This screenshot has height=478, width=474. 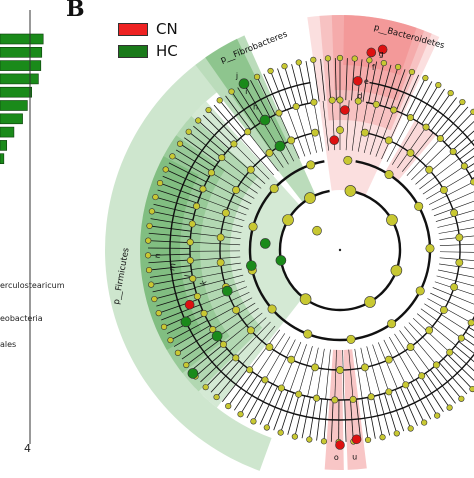 What do you see at coordinates (167, 29) in the screenshot?
I see `legend-label-cn: CN` at bounding box center [167, 29].